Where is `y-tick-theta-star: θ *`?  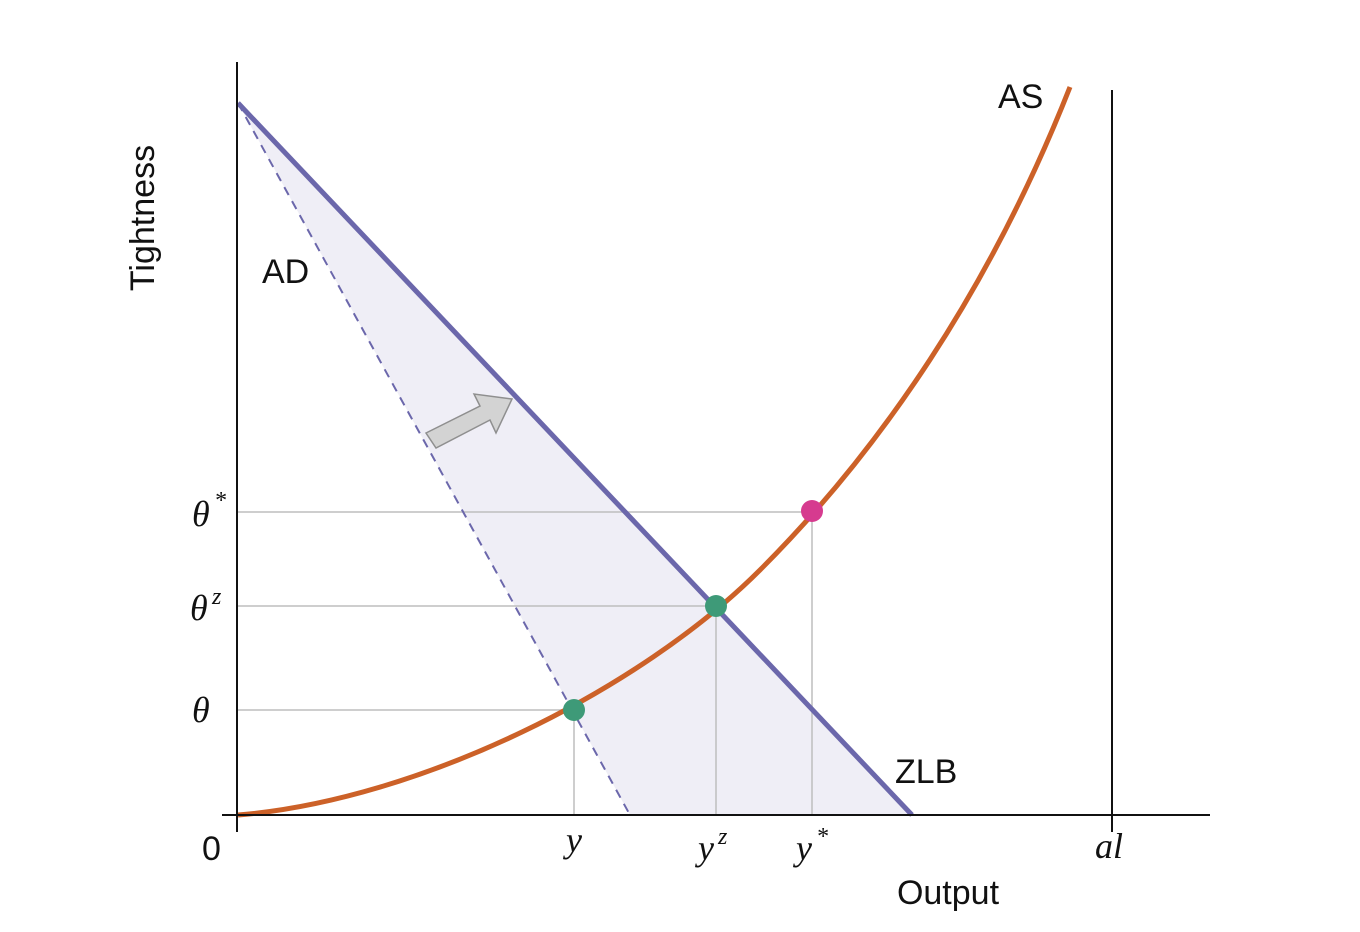
y-tick-theta-star: θ * is located at coordinates (209, 511).